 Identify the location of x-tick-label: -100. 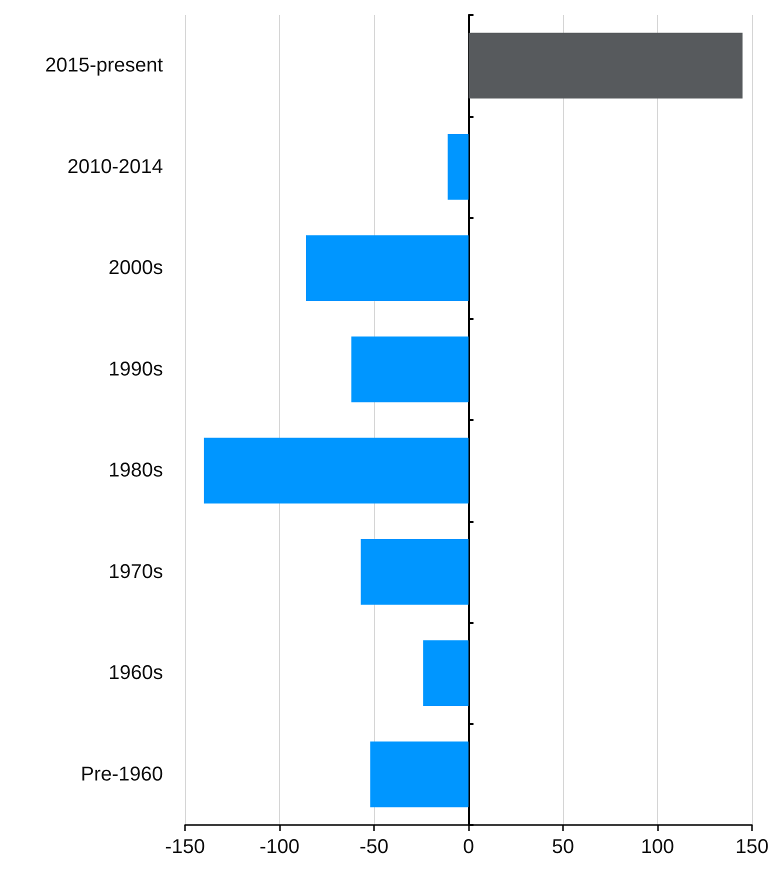
(279, 847).